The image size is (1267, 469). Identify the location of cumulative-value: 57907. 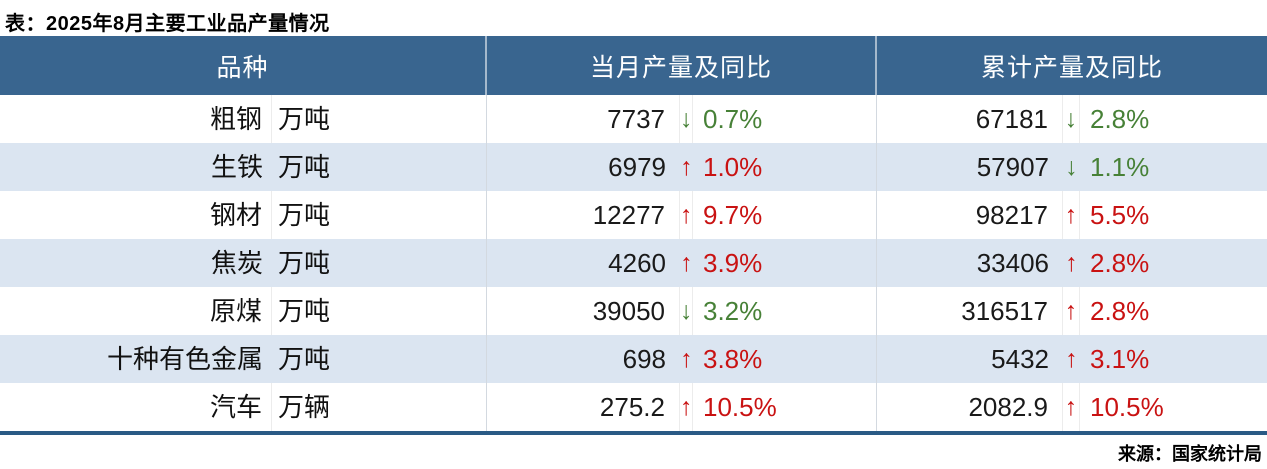
(1012, 167).